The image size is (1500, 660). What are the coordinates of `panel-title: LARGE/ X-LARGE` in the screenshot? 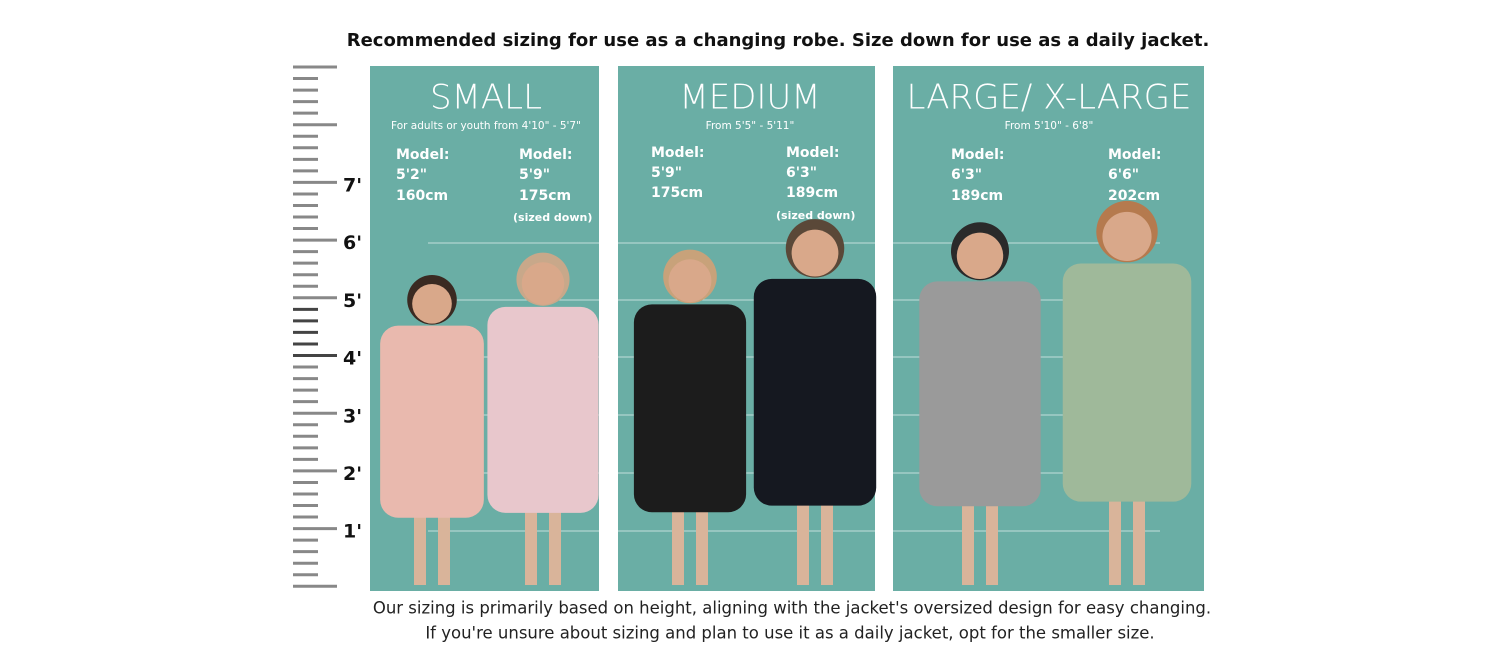 It's located at (1049, 98).